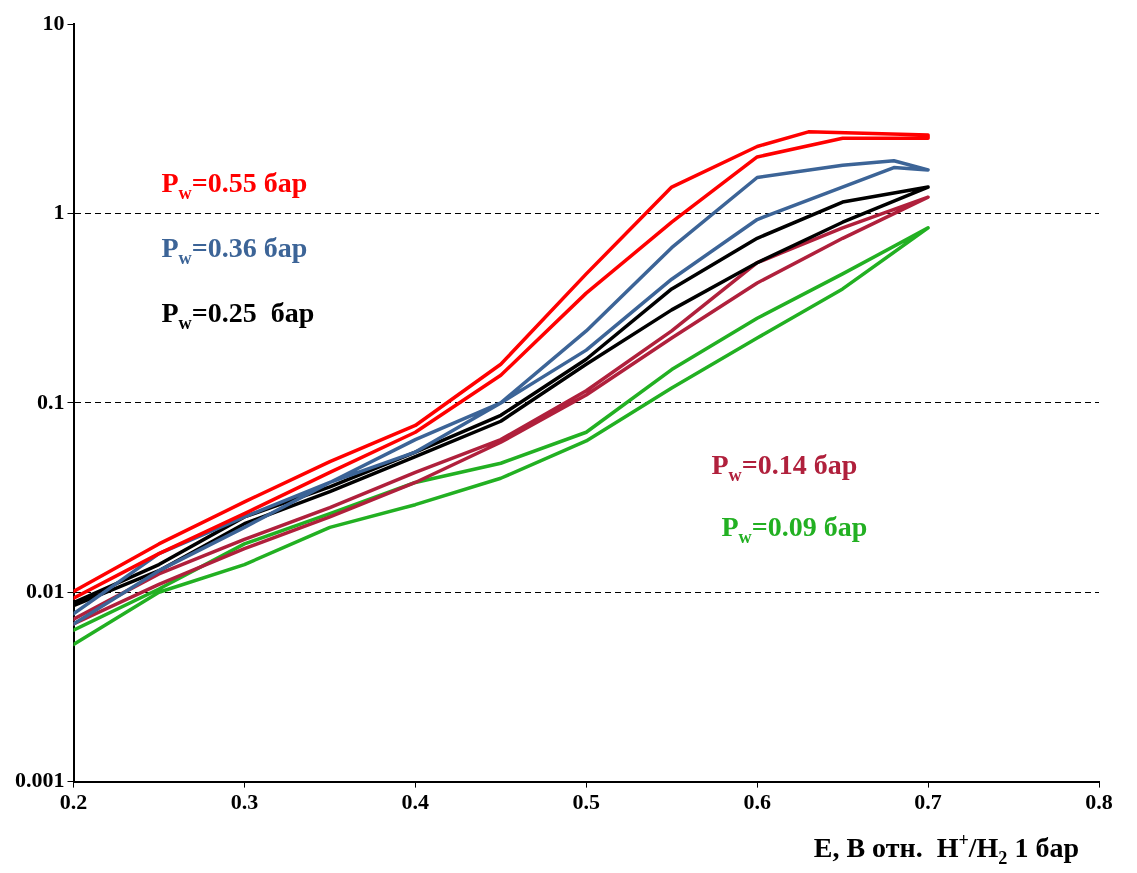 The image size is (1137, 873). I want to click on y-tick-label: 10, so click(53, 22).